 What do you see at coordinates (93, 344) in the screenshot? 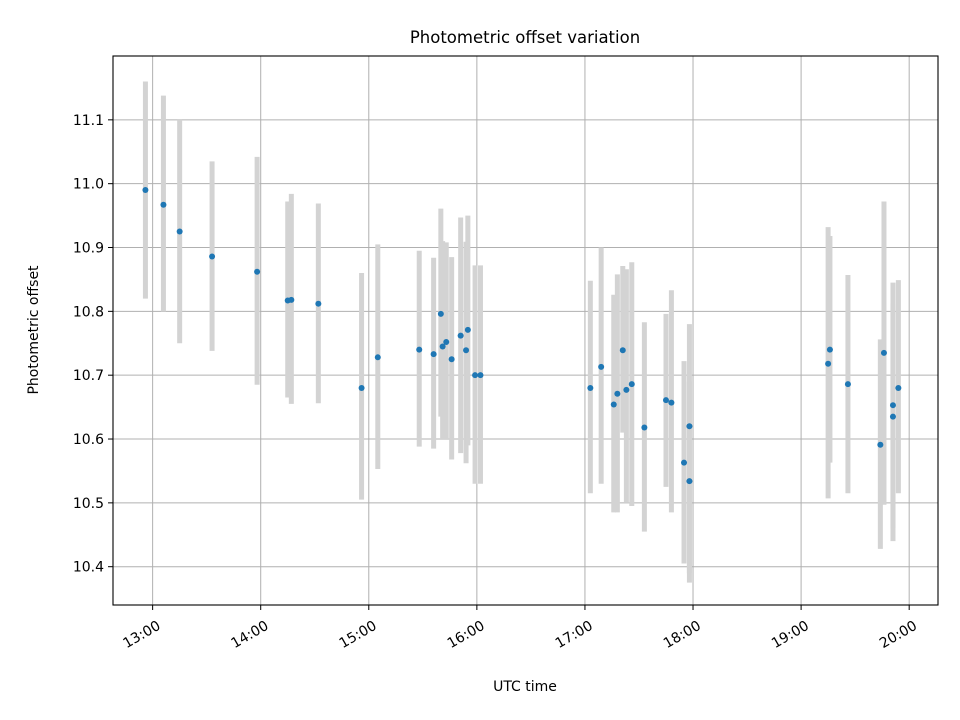
I see `y-axis: 10.4 10.5 10.6 10.7 10.8 10.9 11.0 11.1` at bounding box center [93, 344].